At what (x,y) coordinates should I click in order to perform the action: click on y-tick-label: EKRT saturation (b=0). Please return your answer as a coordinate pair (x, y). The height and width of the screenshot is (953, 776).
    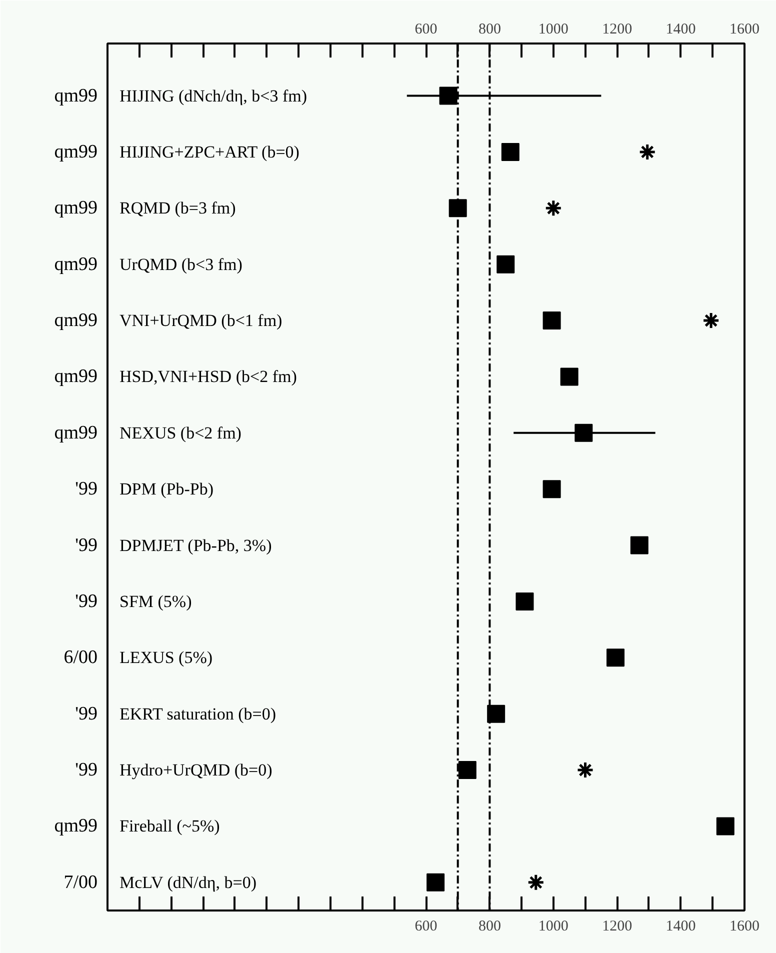
    Looking at the image, I should click on (198, 714).